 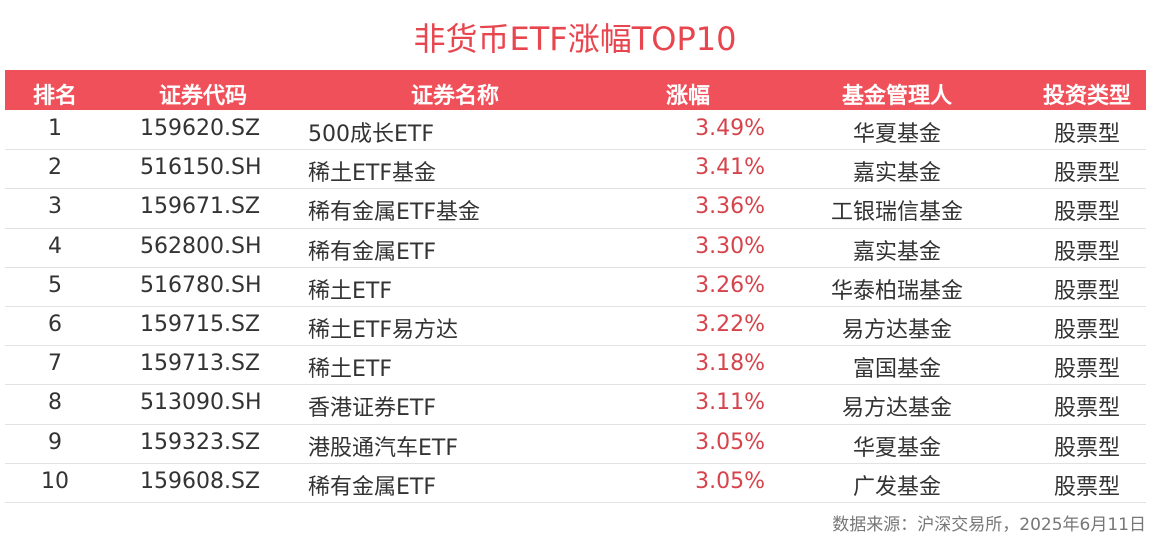 What do you see at coordinates (896, 96) in the screenshot?
I see `header-cell: 基金管理人` at bounding box center [896, 96].